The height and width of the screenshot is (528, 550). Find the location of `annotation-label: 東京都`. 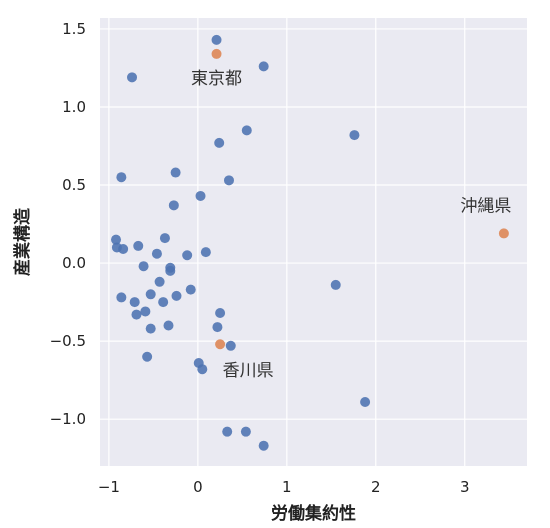

annotation-label: 東京都 is located at coordinates (216, 79).